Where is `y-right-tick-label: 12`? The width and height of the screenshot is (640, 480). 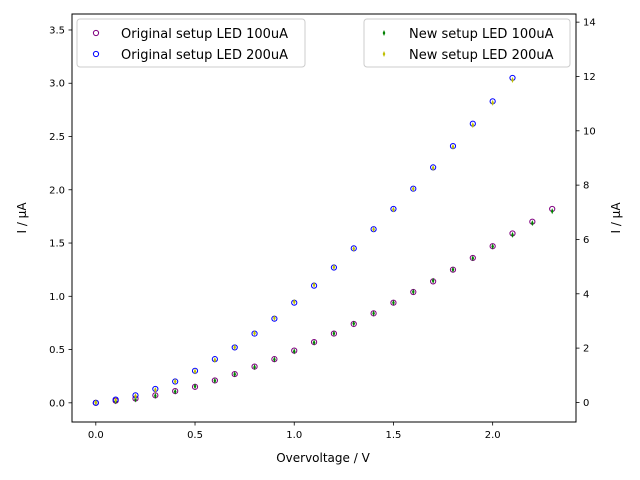 y-right-tick-label: 12 is located at coordinates (589, 77).